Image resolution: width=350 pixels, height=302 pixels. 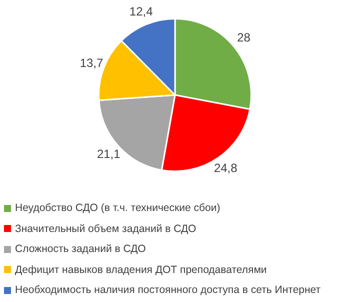 I want to click on data-label: 24,8, so click(x=226, y=167).